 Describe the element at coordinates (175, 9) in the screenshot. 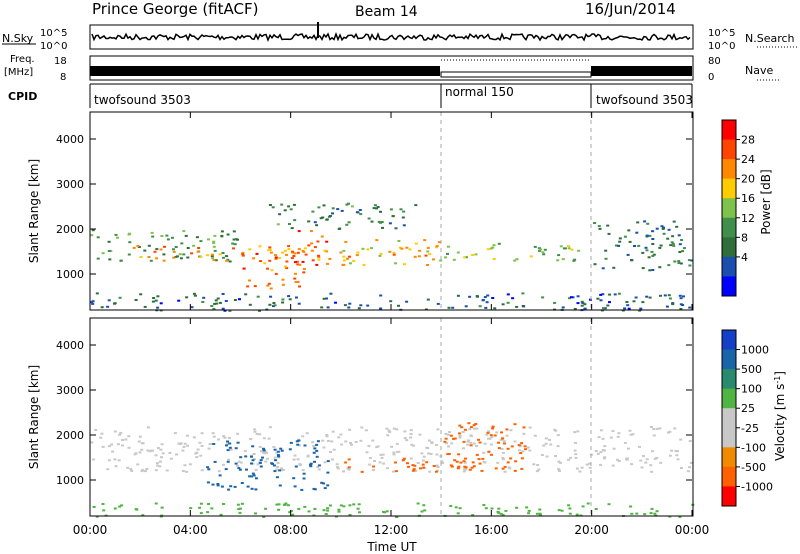

I see `station-title: Prince George (fitACF)` at that location.